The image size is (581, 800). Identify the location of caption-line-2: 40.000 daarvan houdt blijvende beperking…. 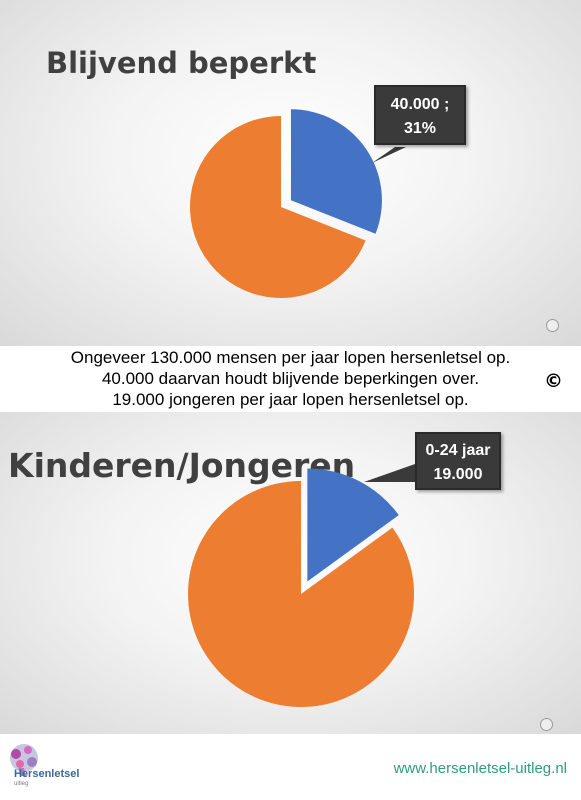
(290, 378).